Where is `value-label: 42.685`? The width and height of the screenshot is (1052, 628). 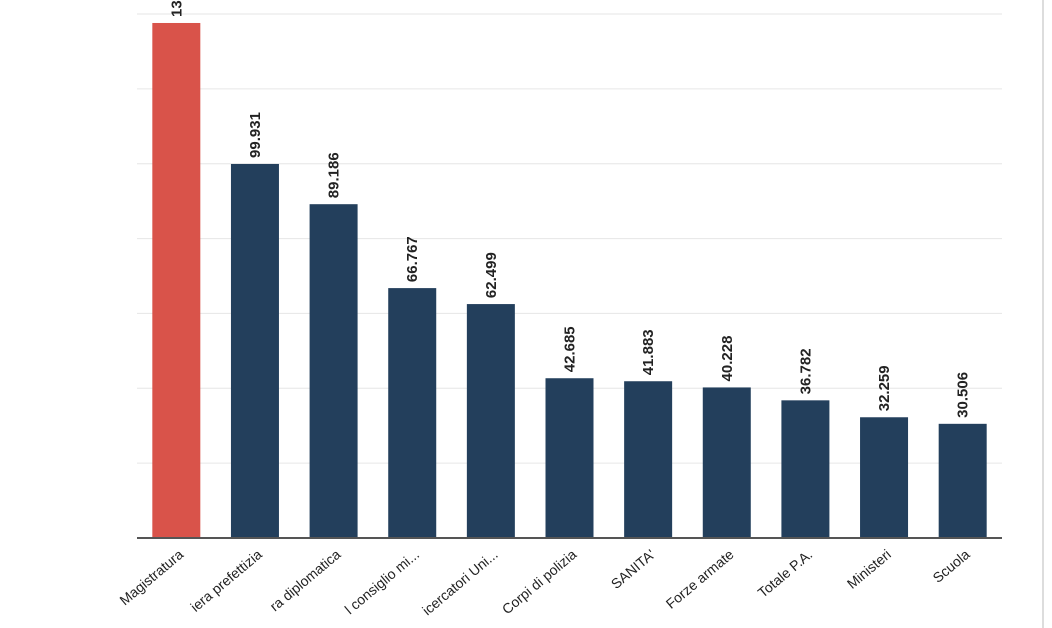 value-label: 42.685 is located at coordinates (570, 349).